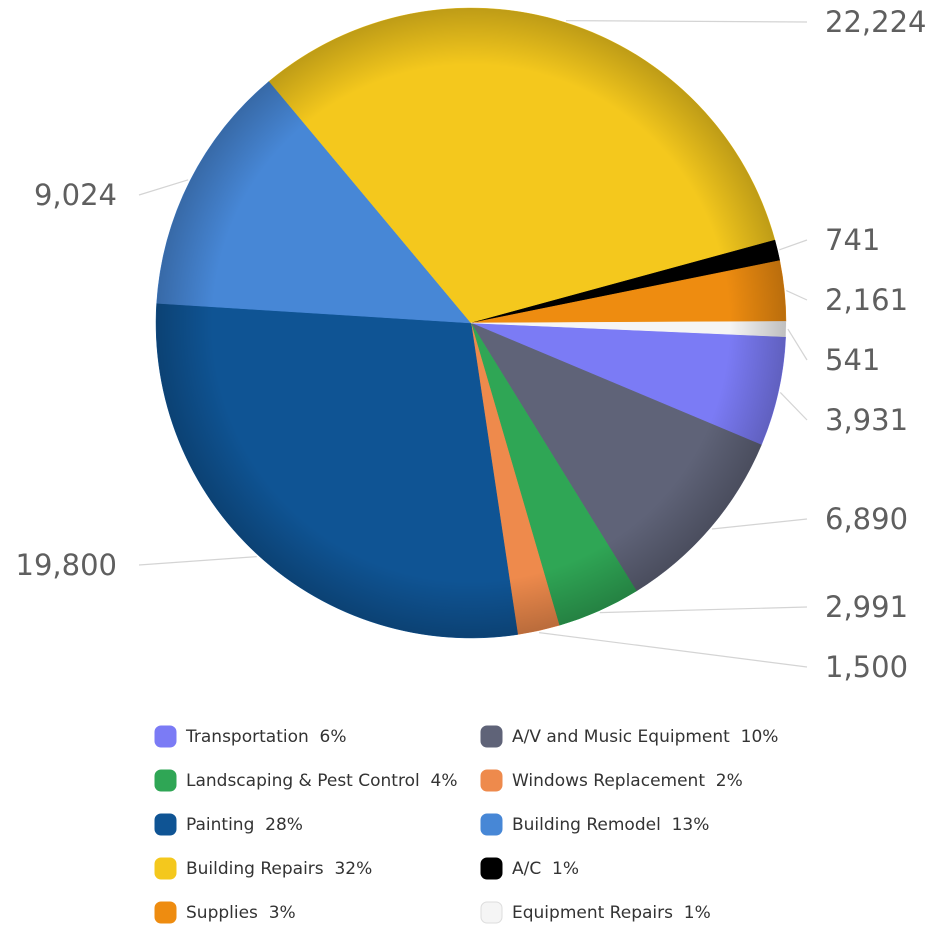 The image size is (946, 928). Describe the element at coordinates (491, 868) in the screenshot. I see `legend-swatch-a-c` at that location.